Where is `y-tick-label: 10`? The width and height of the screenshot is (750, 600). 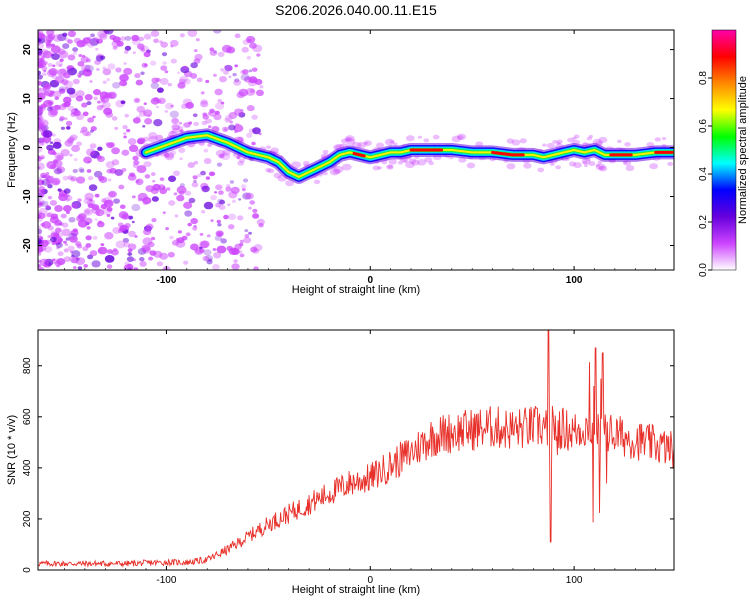 y-tick-label: 10 is located at coordinates (27, 99).